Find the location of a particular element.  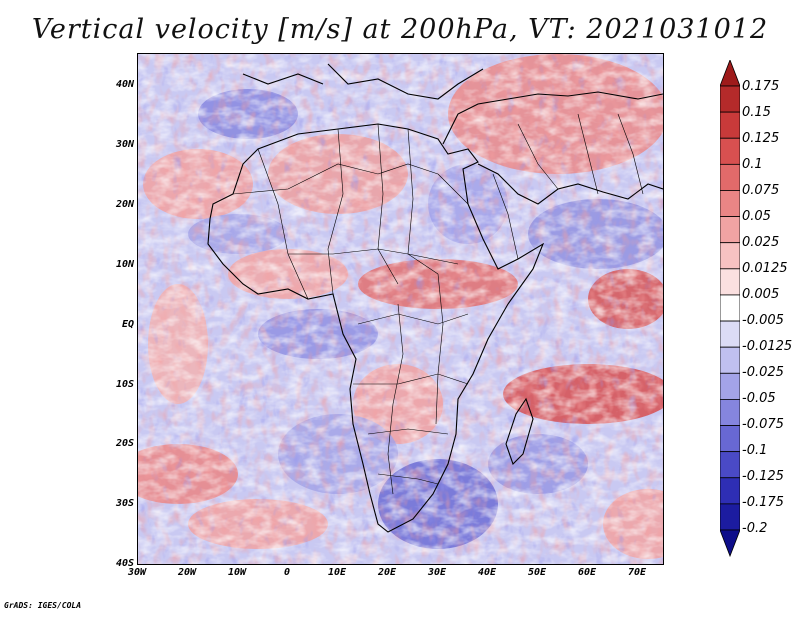

colorbar-label-17: -0.2 is located at coordinates (755, 528).